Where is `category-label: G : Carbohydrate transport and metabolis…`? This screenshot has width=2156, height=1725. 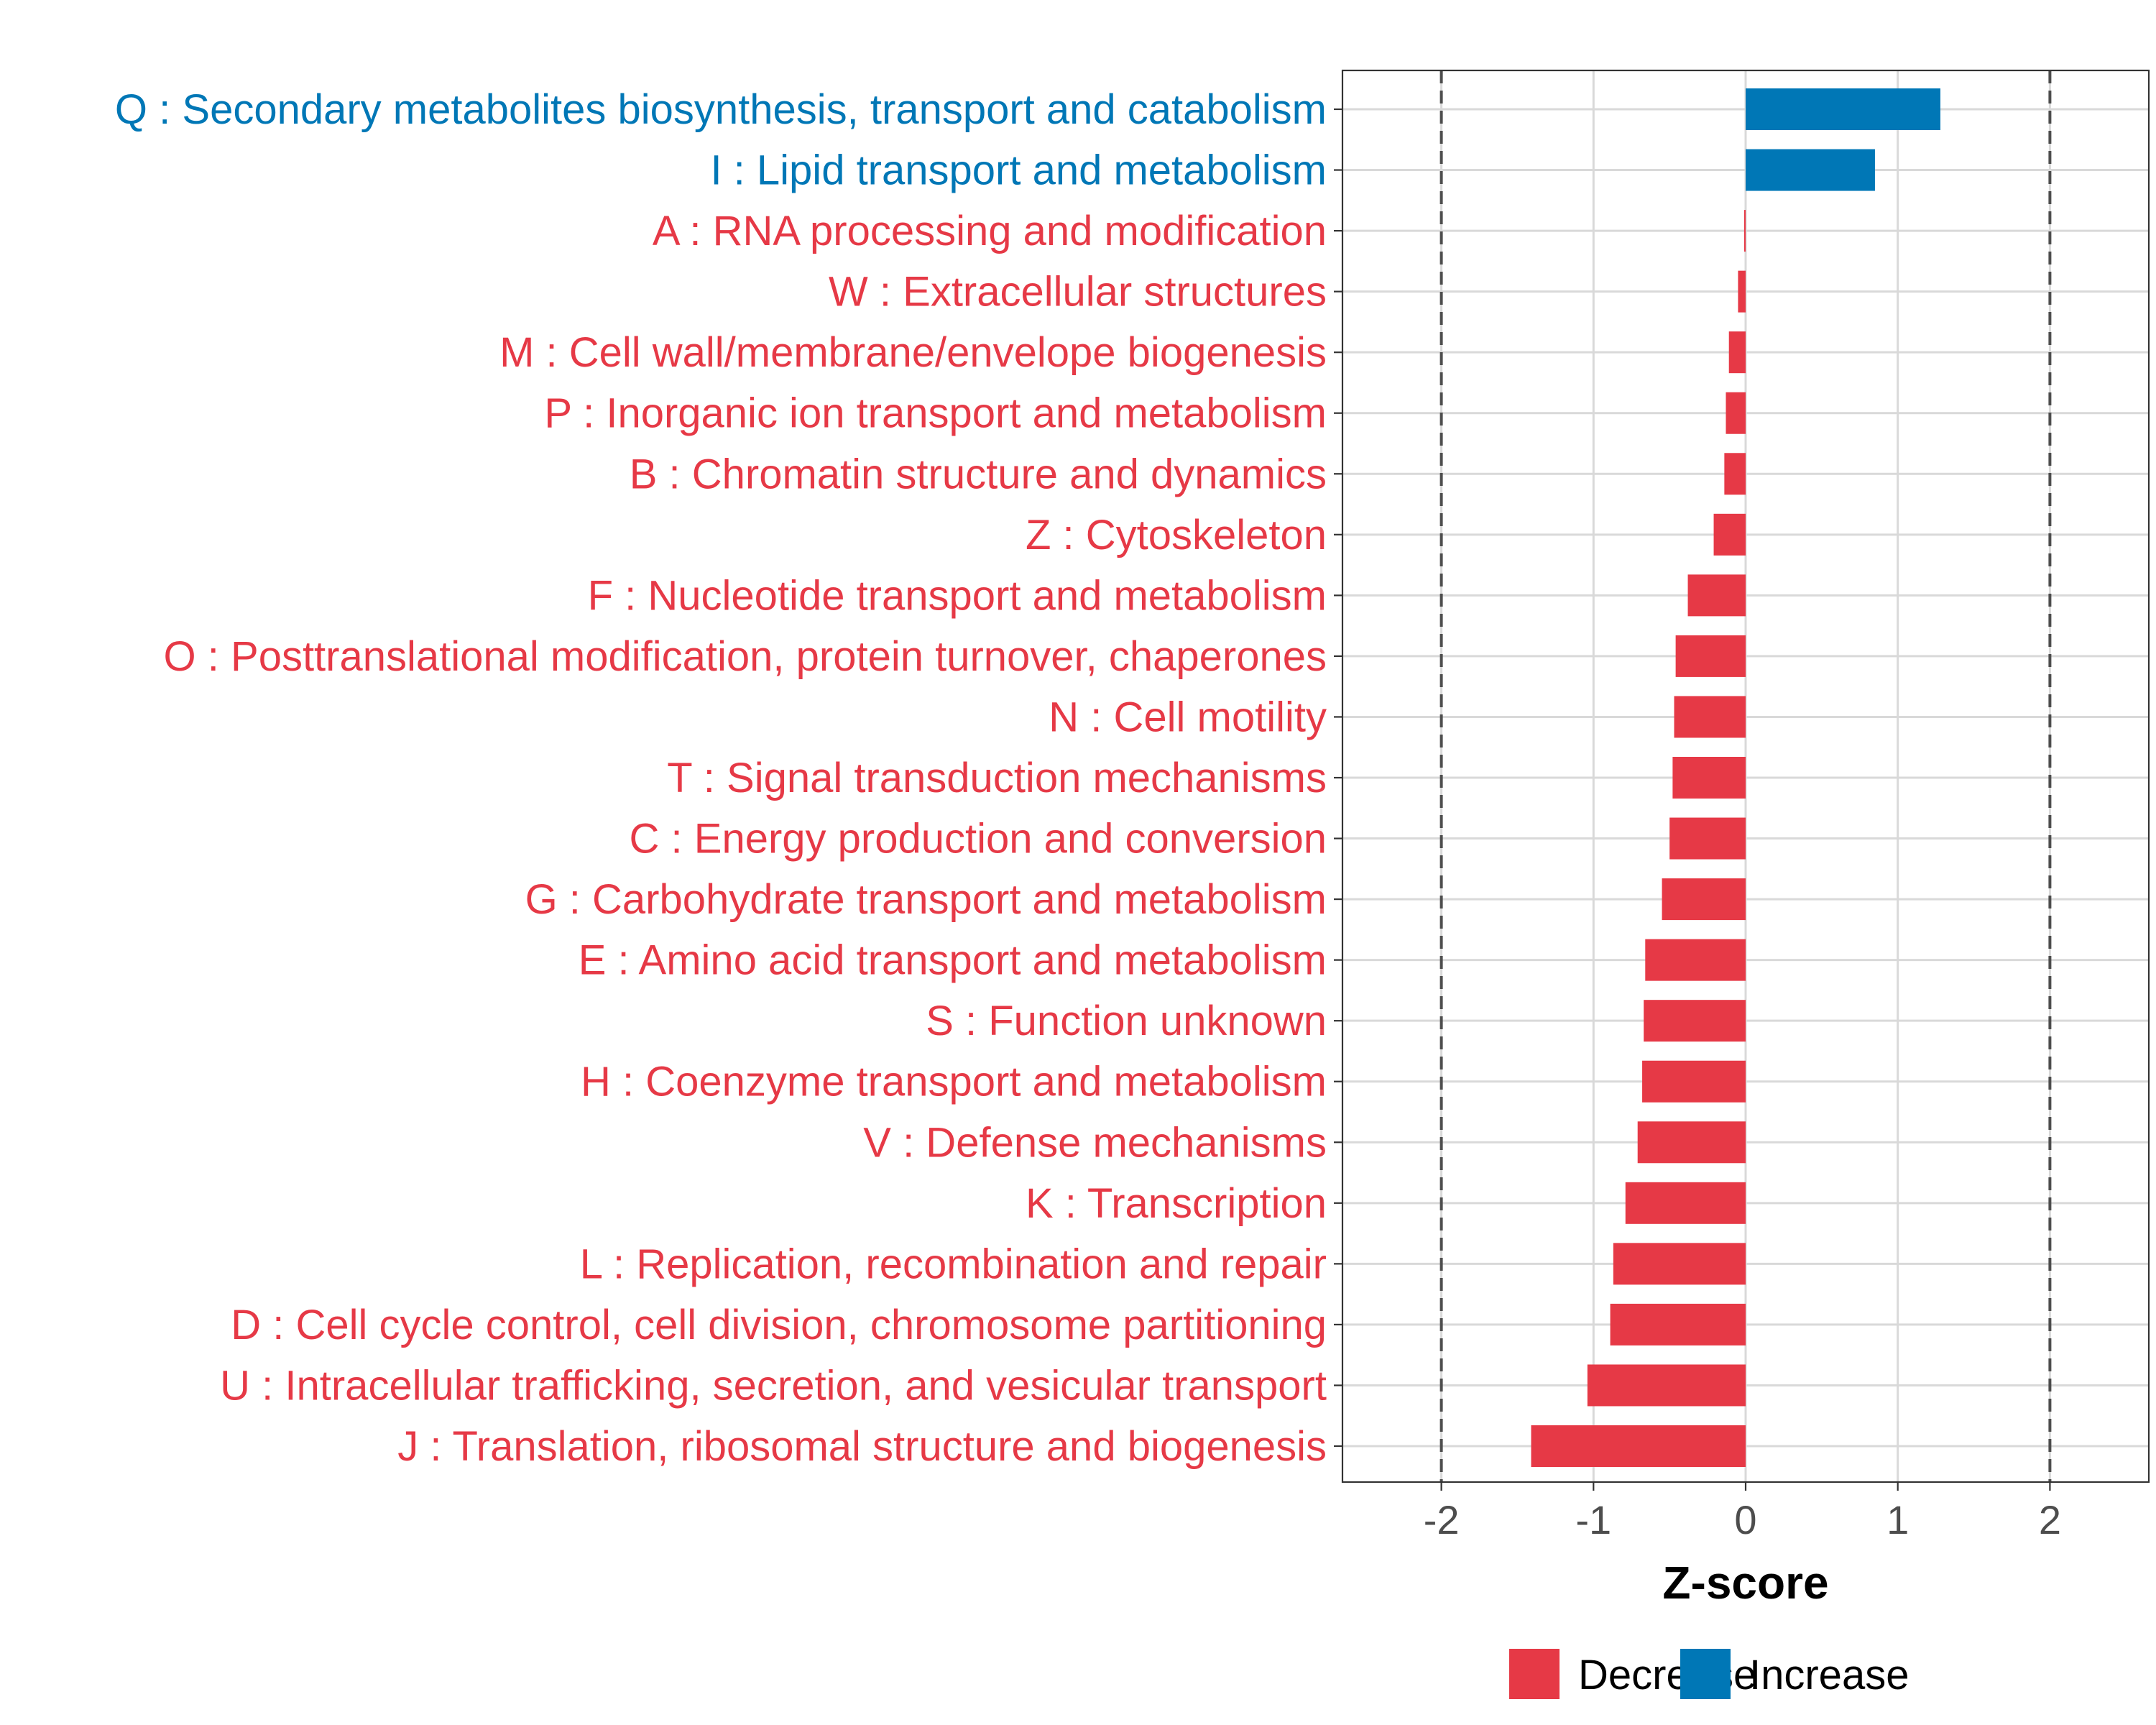
category-label: G : Carbohydrate transport and metabolis… is located at coordinates (926, 899).